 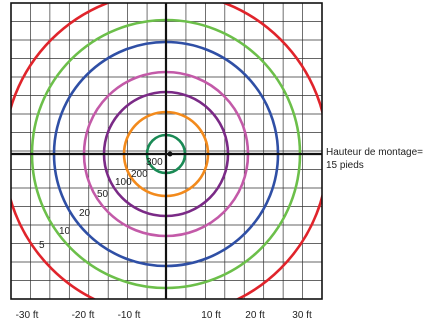 What do you see at coordinates (154, 162) in the screenshot?
I see `ring-label: 300` at bounding box center [154, 162].